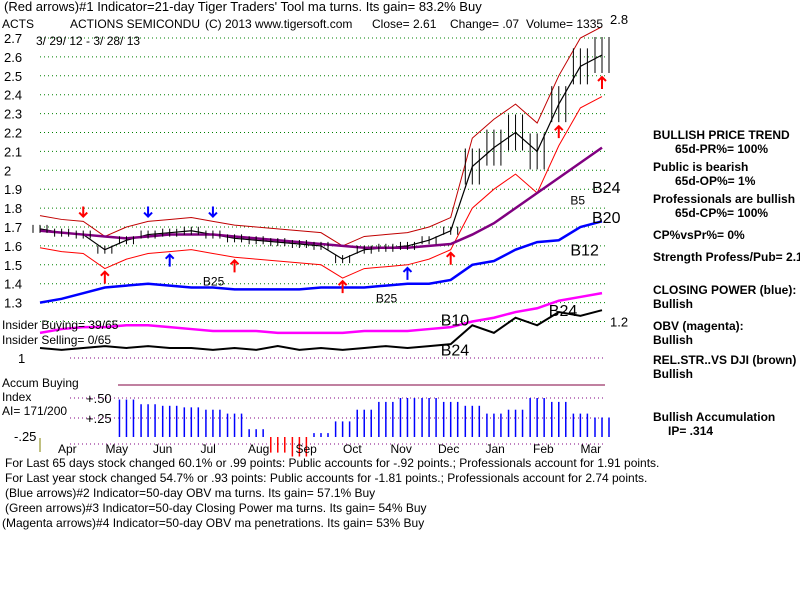 The height and width of the screenshot is (600, 800). What do you see at coordinates (13, 114) in the screenshot?
I see `y-tick-label: 2.3` at bounding box center [13, 114].